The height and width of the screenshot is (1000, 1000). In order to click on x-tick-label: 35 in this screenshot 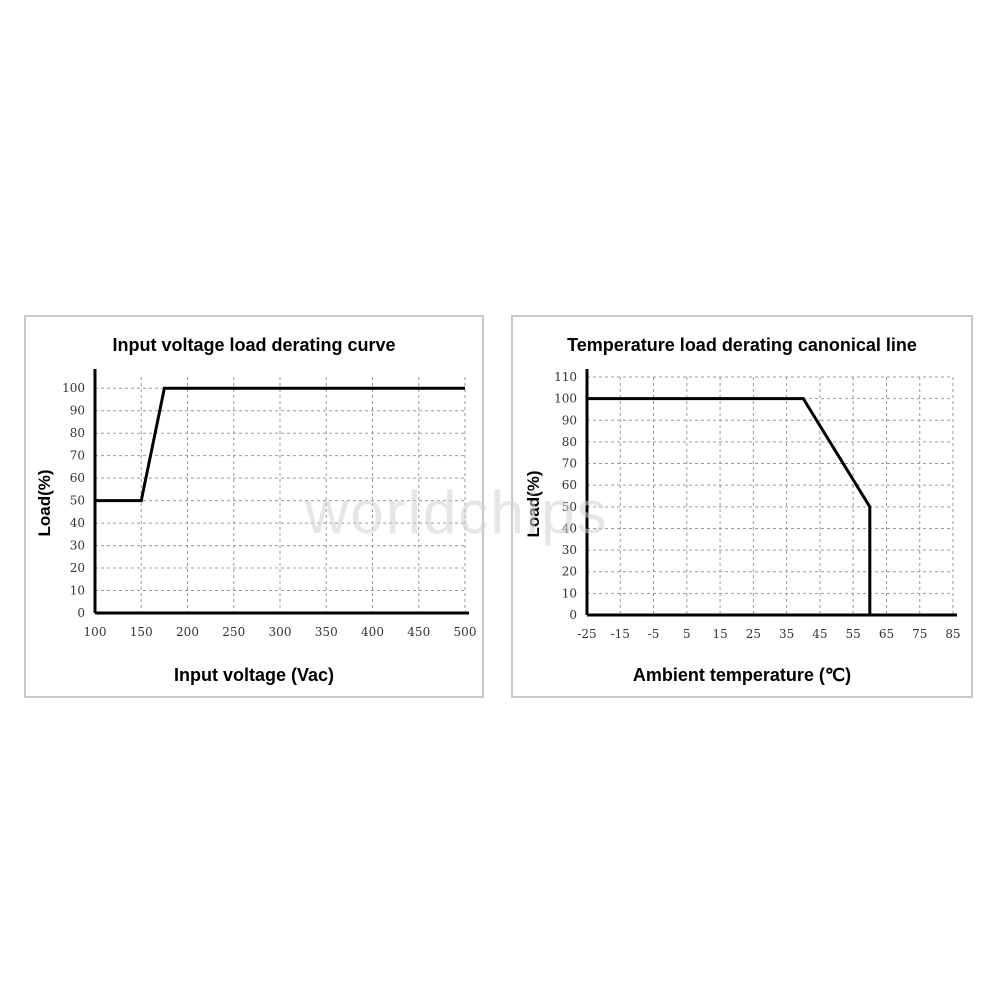, I will do `click(786, 634)`.